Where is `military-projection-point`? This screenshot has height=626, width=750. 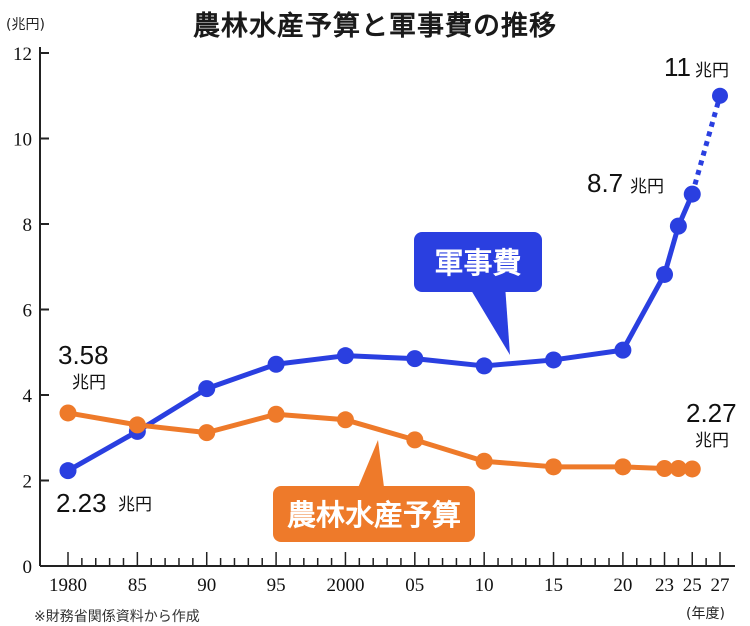
military-projection-point is located at coordinates (720, 95).